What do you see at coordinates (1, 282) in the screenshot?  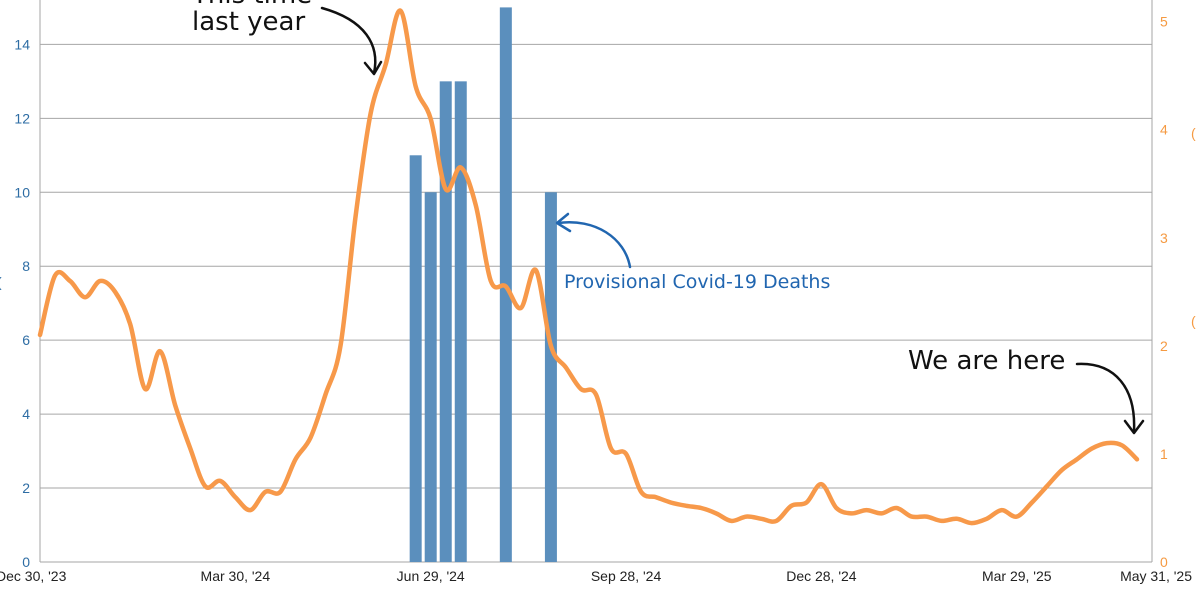 I see `left-axis-title-fragment: (` at bounding box center [1, 282].